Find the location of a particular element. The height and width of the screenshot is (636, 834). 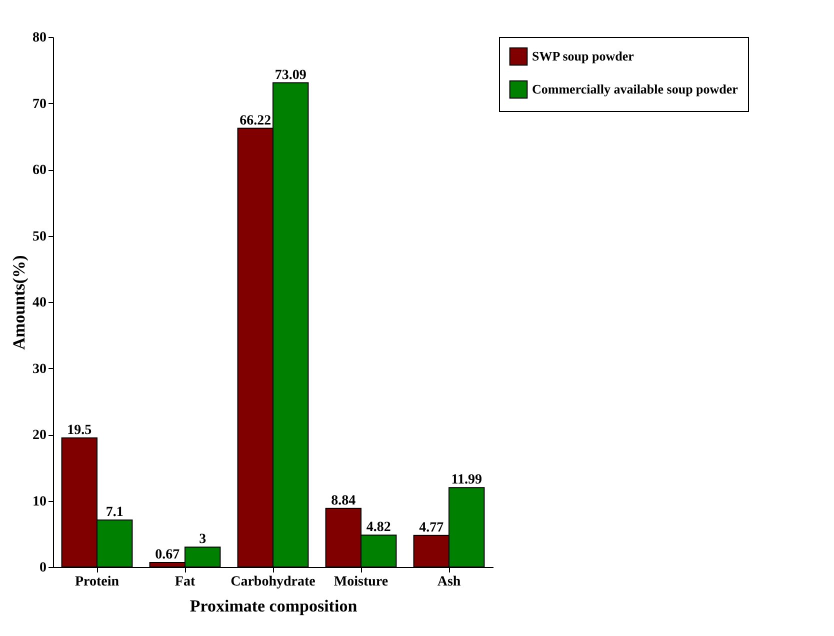

data-label: 0.67 is located at coordinates (167, 555).